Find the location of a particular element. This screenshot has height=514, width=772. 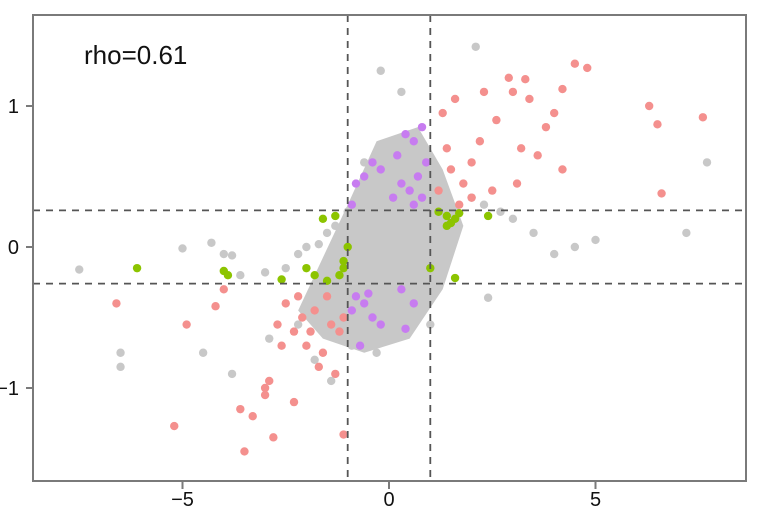

y-tick-label: 0 is located at coordinates (13, 248).